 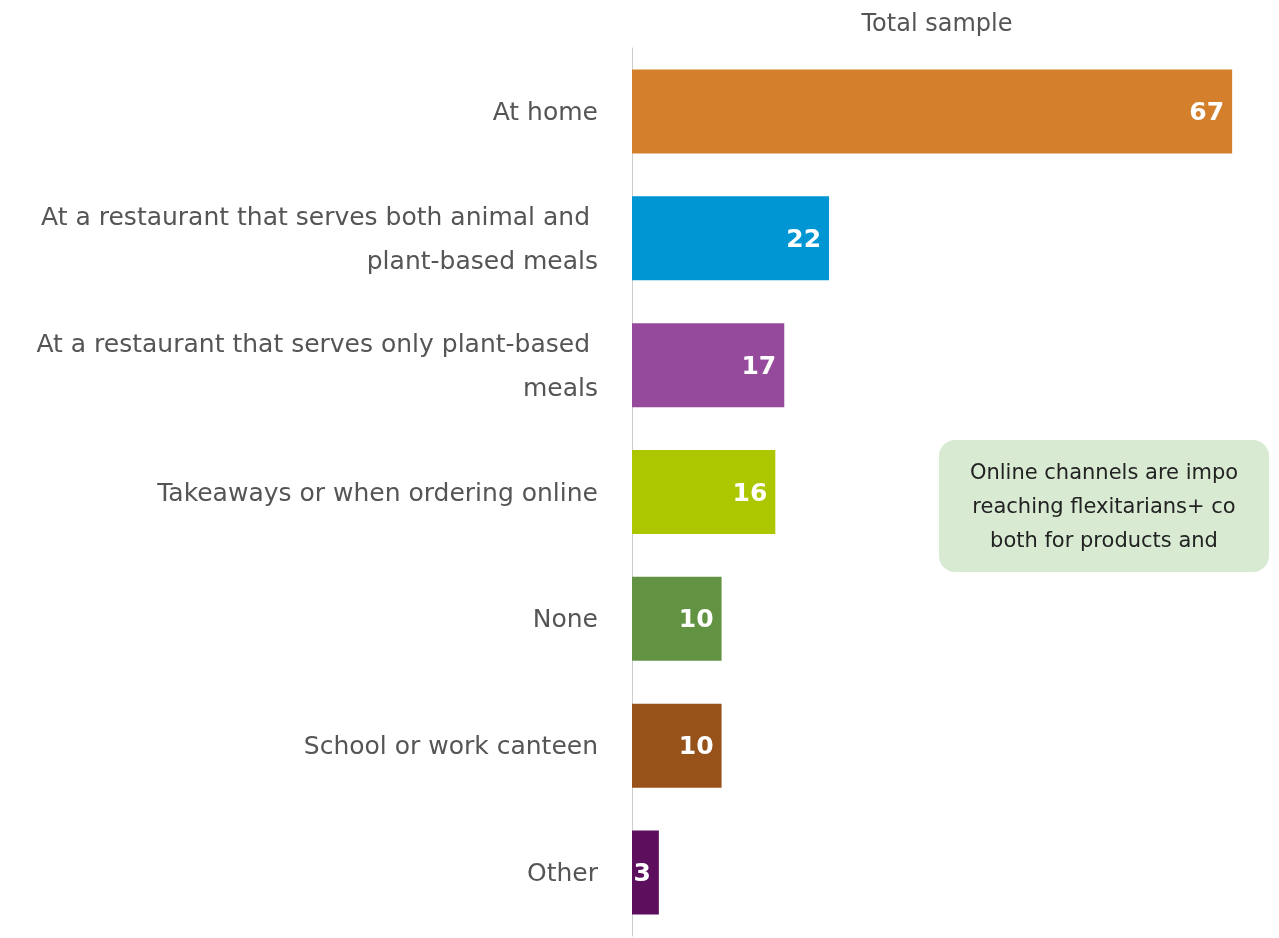 What do you see at coordinates (319, 238) in the screenshot?
I see `y-tick-label: At a restaurant that serves both animal and plant-based meals` at bounding box center [319, 238].